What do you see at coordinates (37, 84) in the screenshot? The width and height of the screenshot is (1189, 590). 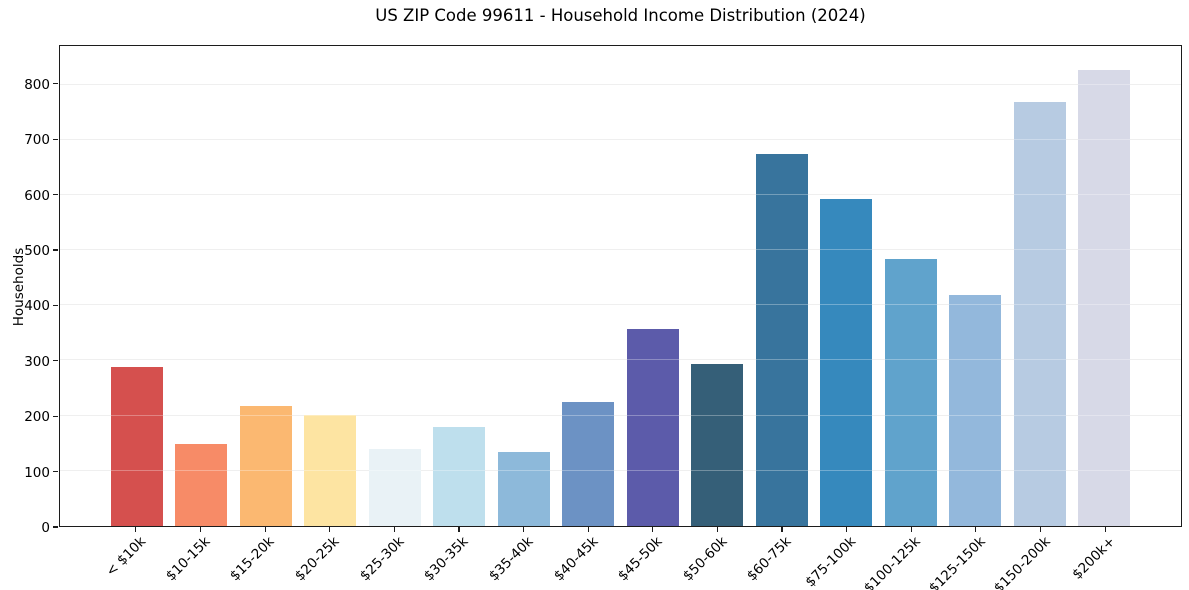 I see `y-tick-label: 800` at bounding box center [37, 84].